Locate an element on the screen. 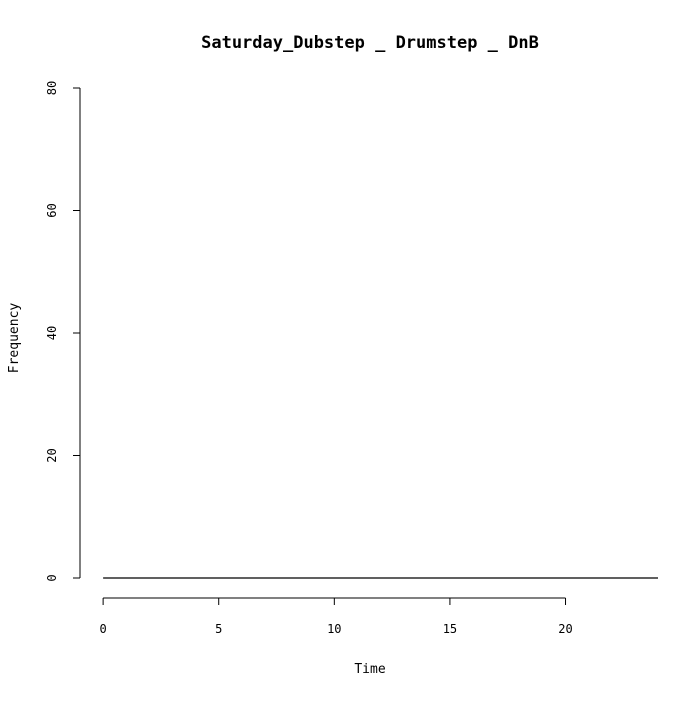 Image resolution: width=699 pixels, height=703 pixels. chart-title: Saturday_Dubstep _ Drumstep _ DnB is located at coordinates (370, 43).